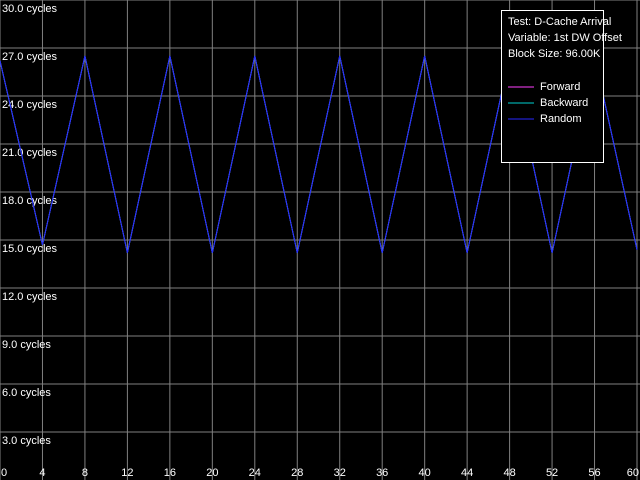 The width and height of the screenshot is (640, 480). I want to click on y-tick-label: 30.0 cycles, so click(30, 9).